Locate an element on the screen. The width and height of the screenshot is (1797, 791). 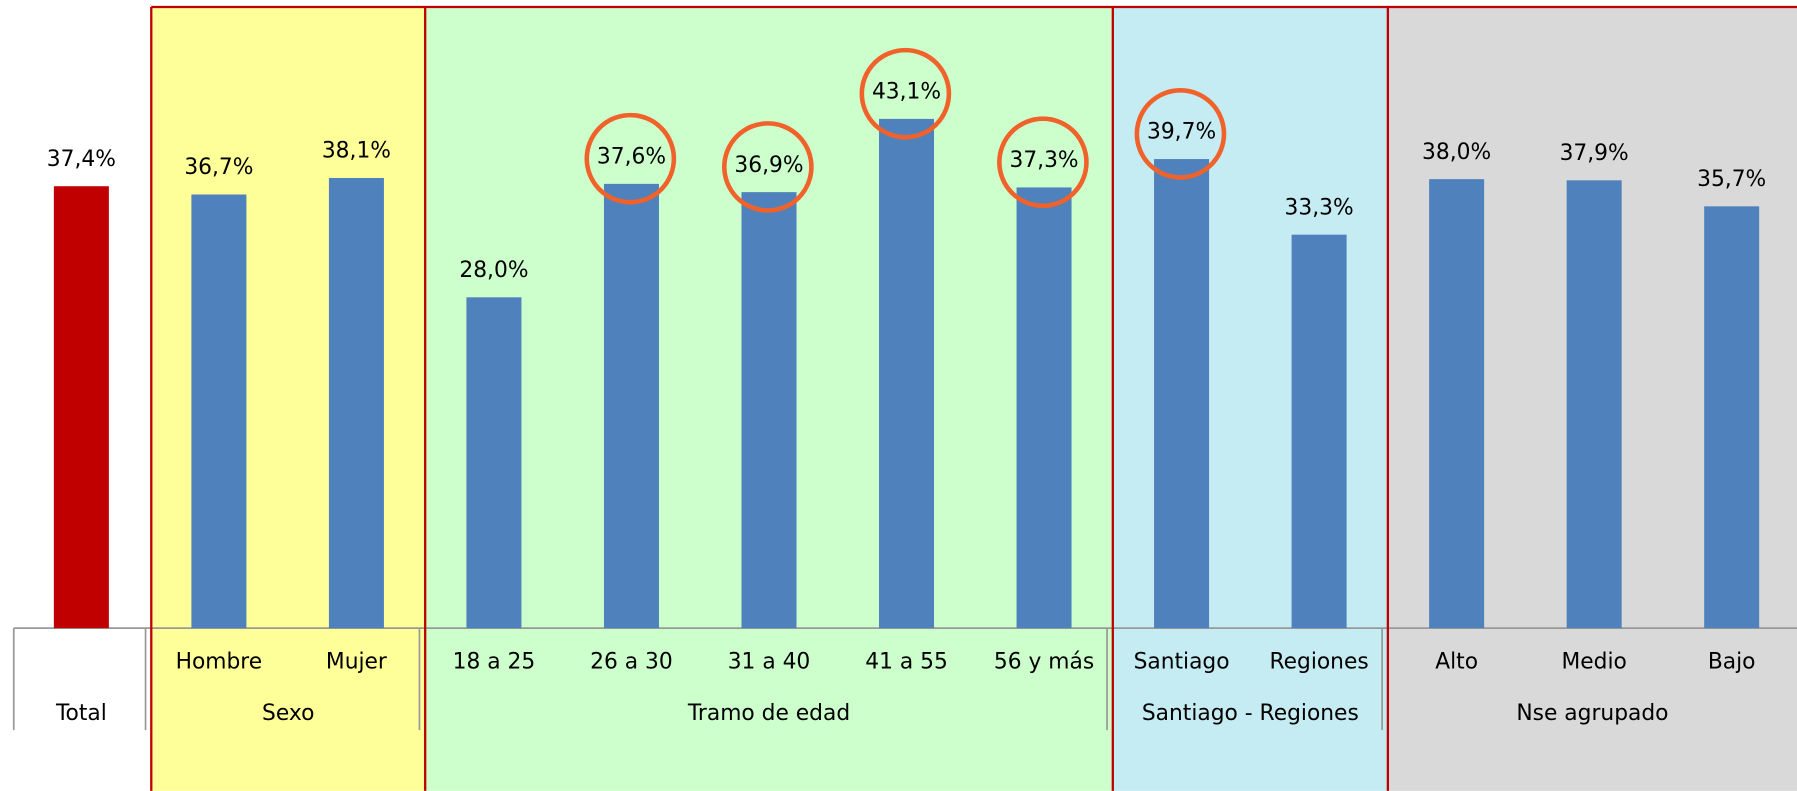
category-label: 26 a 30 is located at coordinates (631, 662).